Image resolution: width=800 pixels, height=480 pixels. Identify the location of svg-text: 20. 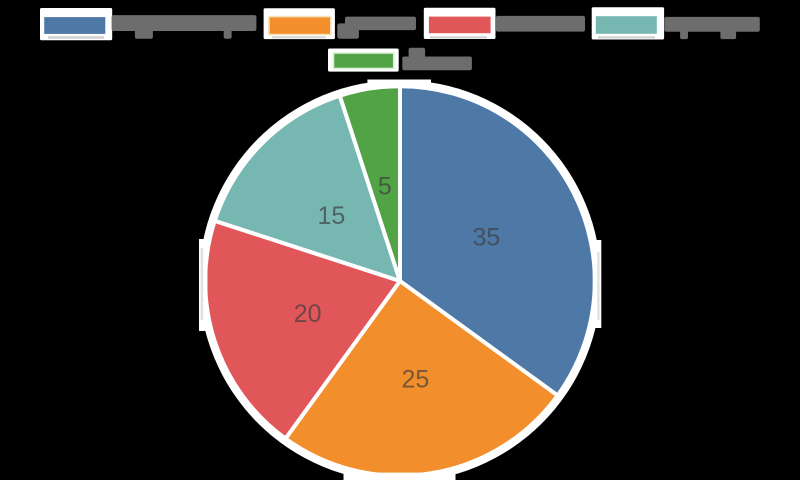
(308, 314).